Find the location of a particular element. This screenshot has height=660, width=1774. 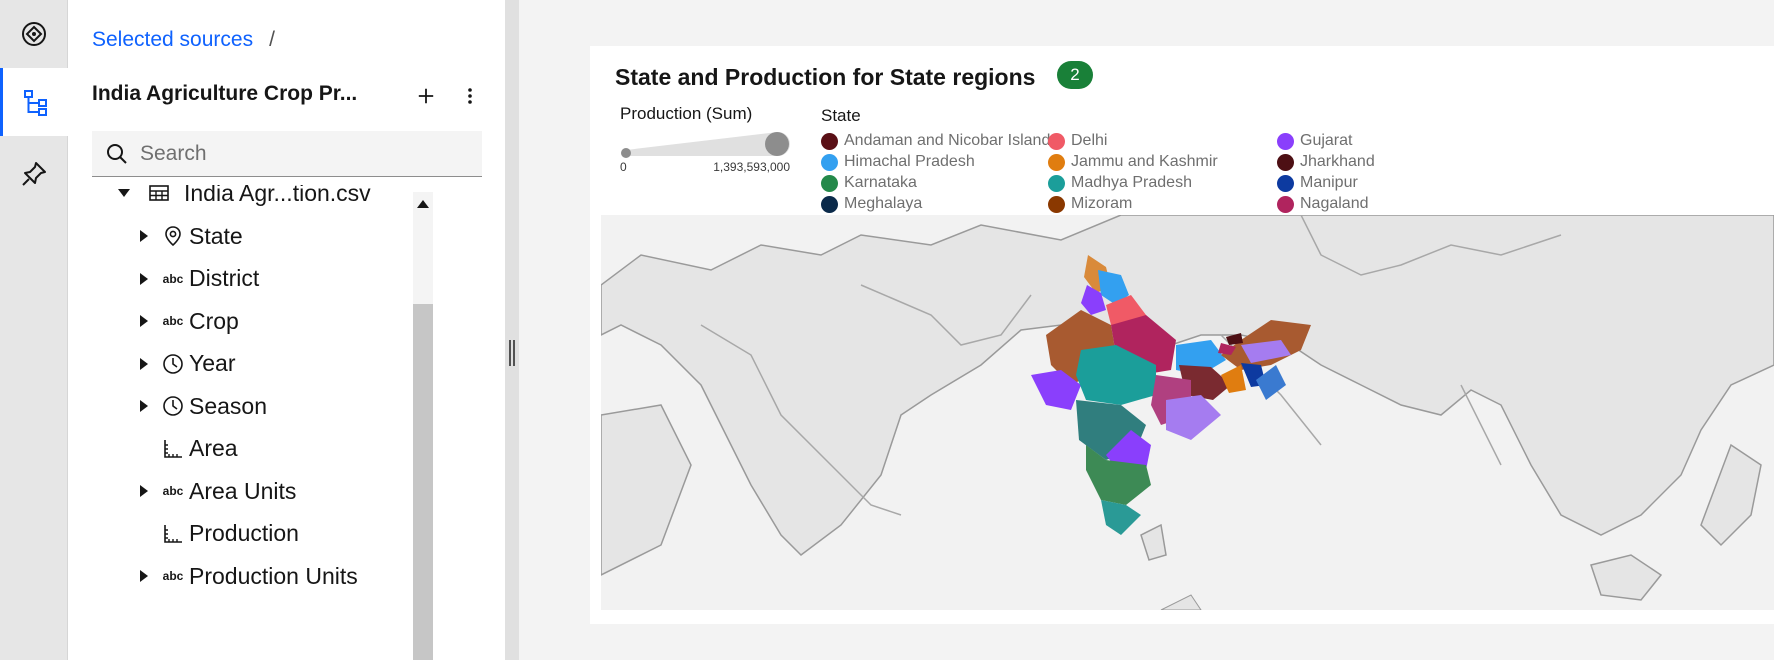

collapse-caret-icon is located at coordinates (124, 193).